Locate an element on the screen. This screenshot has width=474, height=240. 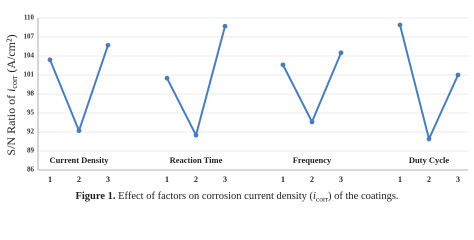
y-tick-label: 107 is located at coordinates (29, 37).